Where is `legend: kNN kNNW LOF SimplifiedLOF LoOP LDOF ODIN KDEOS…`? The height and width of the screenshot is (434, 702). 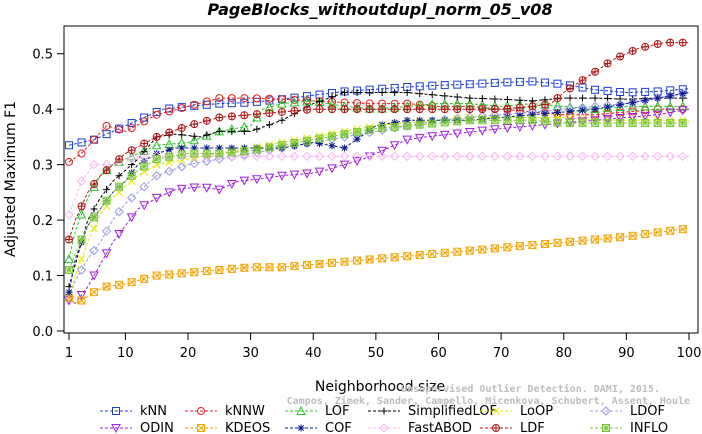 legend: kNN kNNW LOF SimplifiedLOF LoOP LDOF ODIN KDEOS… is located at coordinates (384, 419).